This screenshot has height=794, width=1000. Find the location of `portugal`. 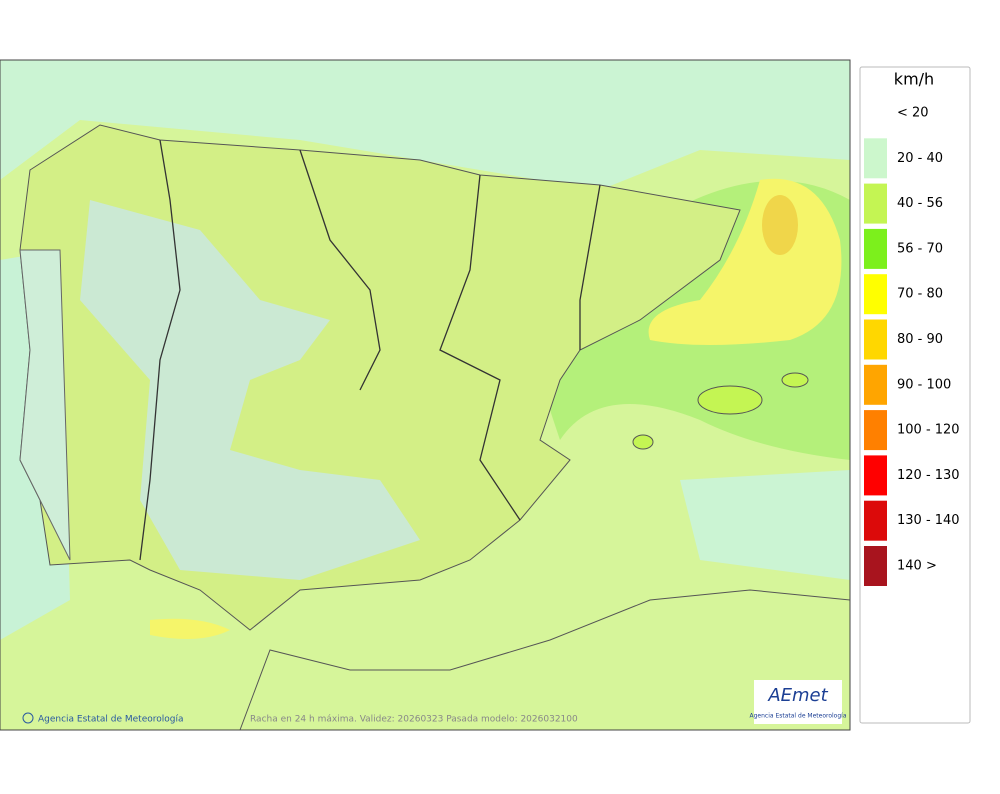

portugal is located at coordinates (45, 405).